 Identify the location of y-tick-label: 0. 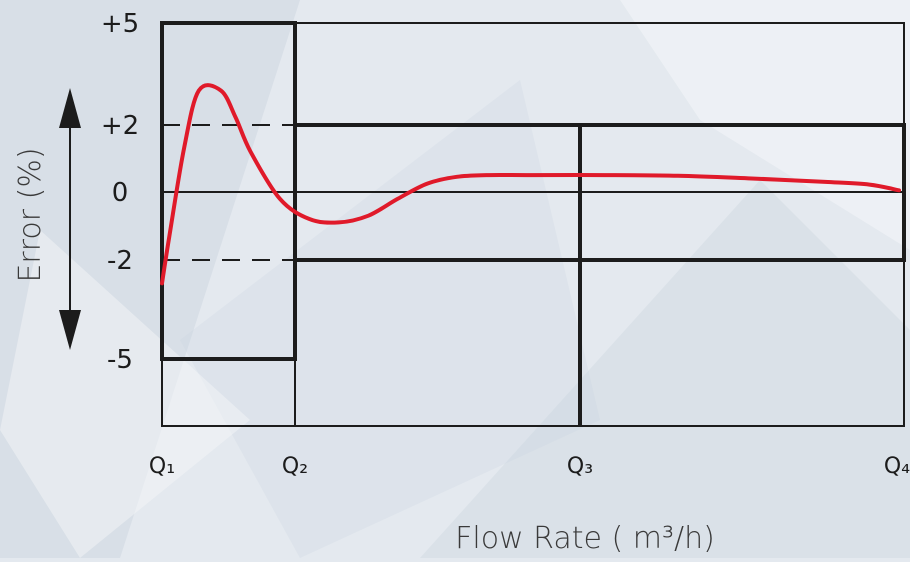
(120, 193).